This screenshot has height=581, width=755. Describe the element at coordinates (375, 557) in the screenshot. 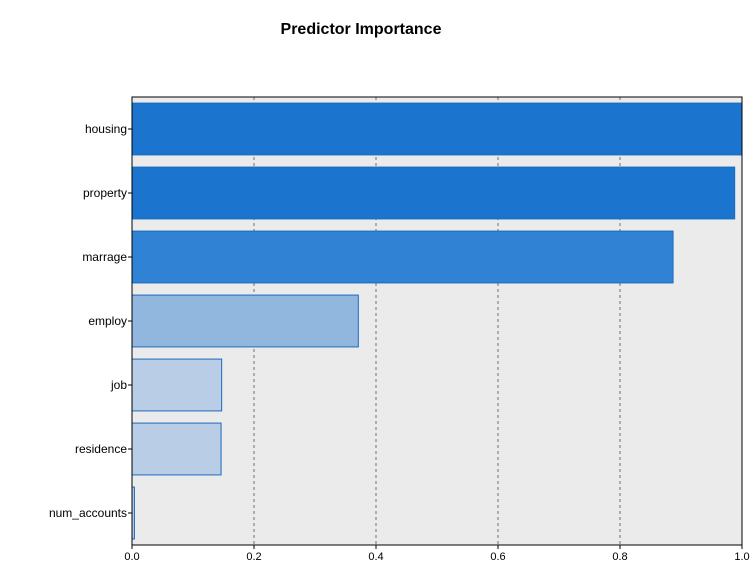

I see `x-tick-label: 0.4` at that location.